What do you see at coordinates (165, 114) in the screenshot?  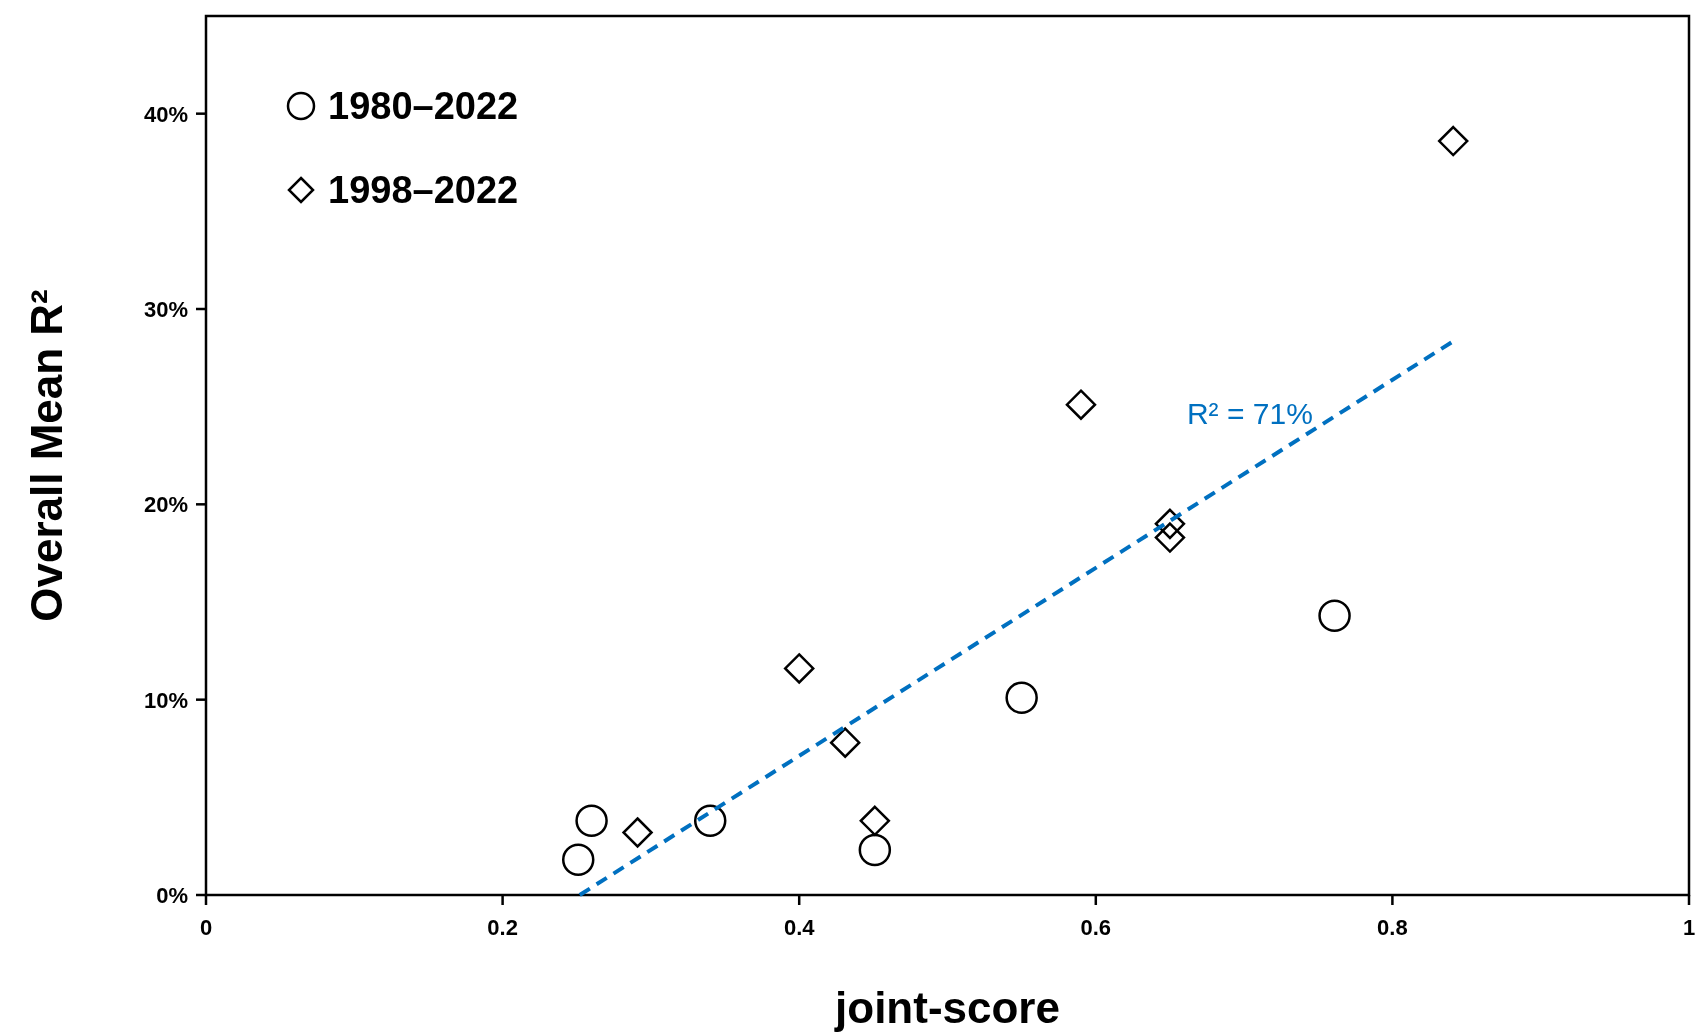 I see `y-tick-label: 40%` at bounding box center [165, 114].